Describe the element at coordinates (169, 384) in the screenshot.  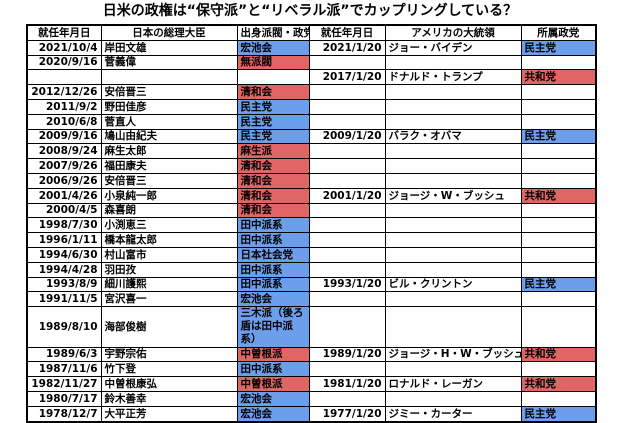
I see `jp-prime-minister-cell: 中曽根康弘` at that location.